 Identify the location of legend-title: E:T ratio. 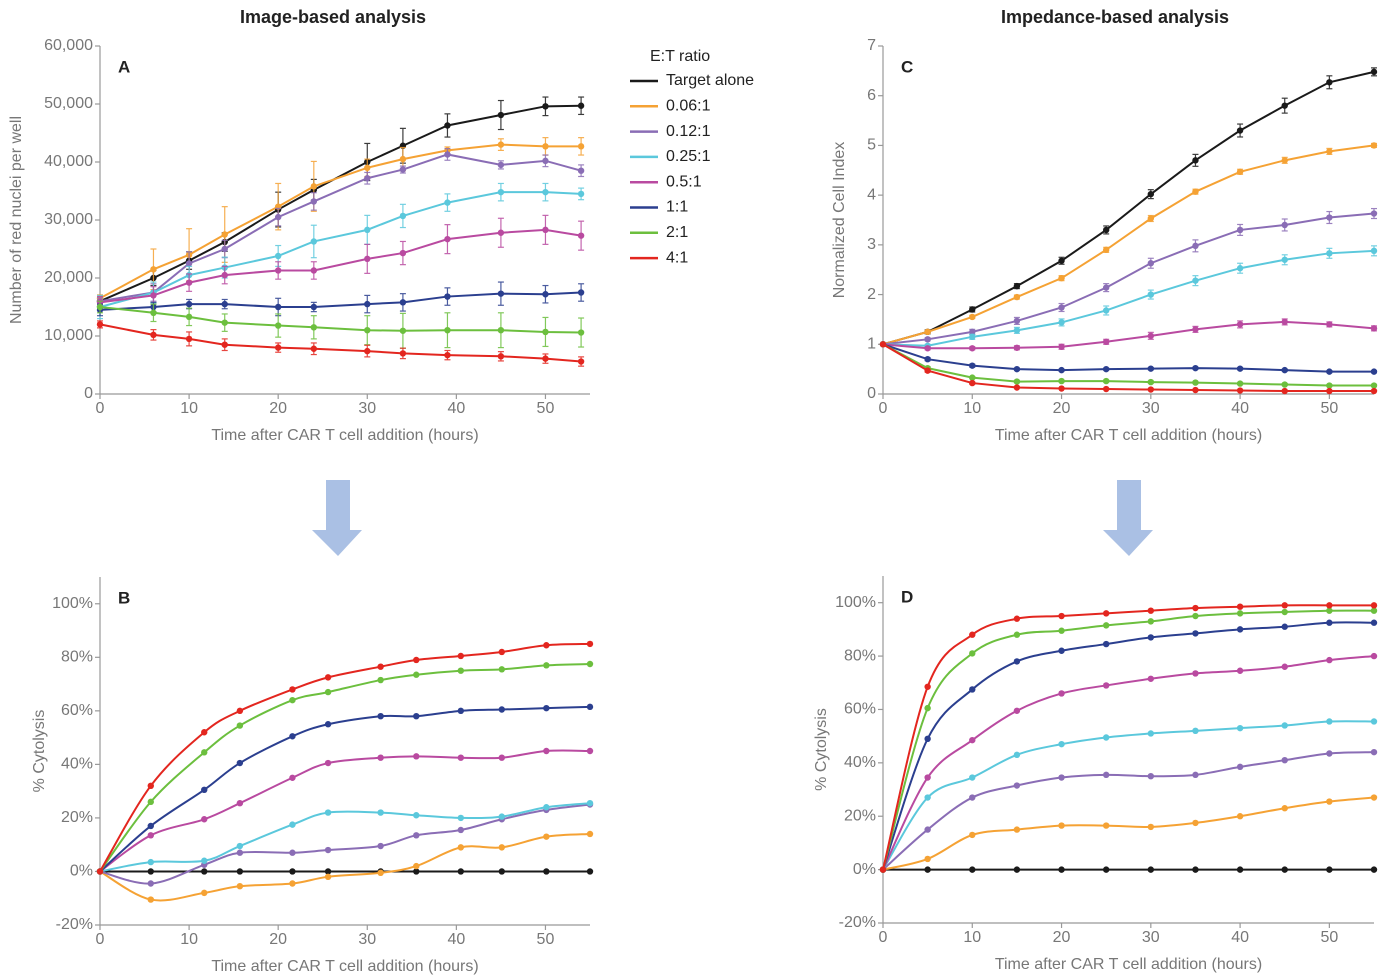
(680, 56).